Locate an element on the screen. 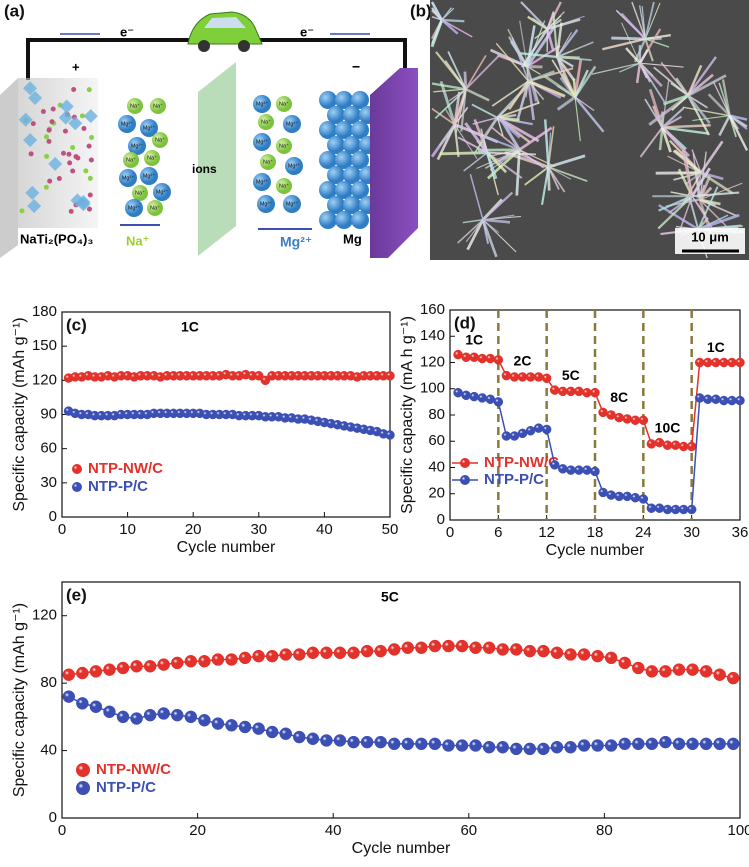 The width and height of the screenshot is (749, 867). rate-label: 1C is located at coordinates (716, 347).